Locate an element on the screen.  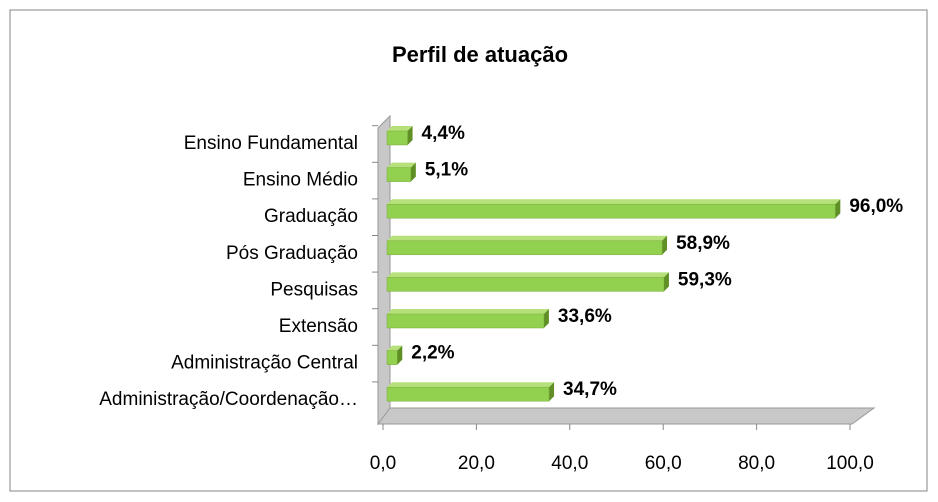
x-tick-label: 80,0 is located at coordinates (756, 463).